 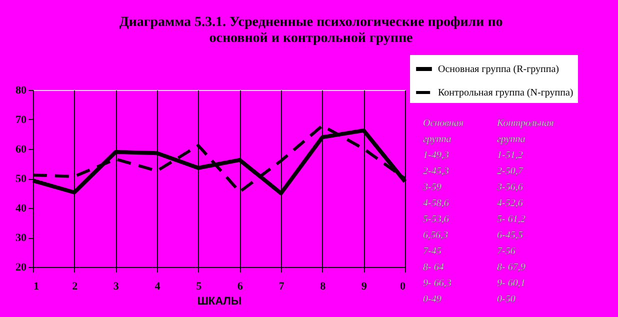 What do you see at coordinates (436, 171) in the screenshot?
I see `text: 2-45,3` at bounding box center [436, 171].